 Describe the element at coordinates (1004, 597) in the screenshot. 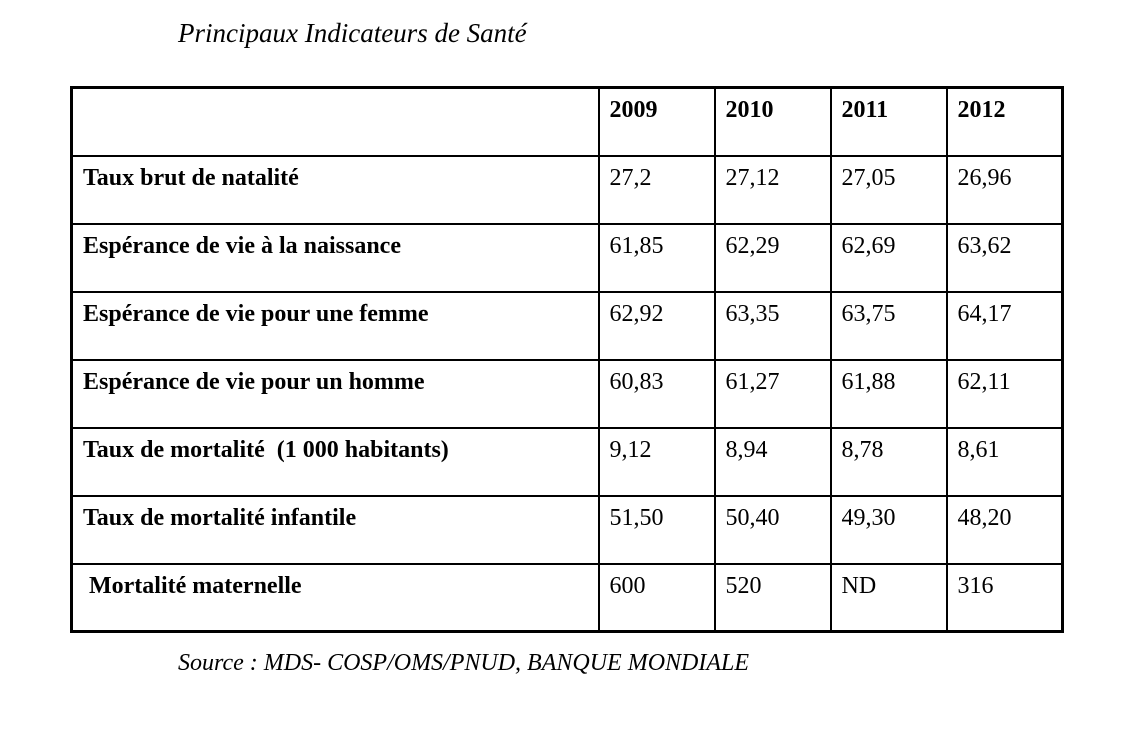

I see `value-cell: 316` at that location.